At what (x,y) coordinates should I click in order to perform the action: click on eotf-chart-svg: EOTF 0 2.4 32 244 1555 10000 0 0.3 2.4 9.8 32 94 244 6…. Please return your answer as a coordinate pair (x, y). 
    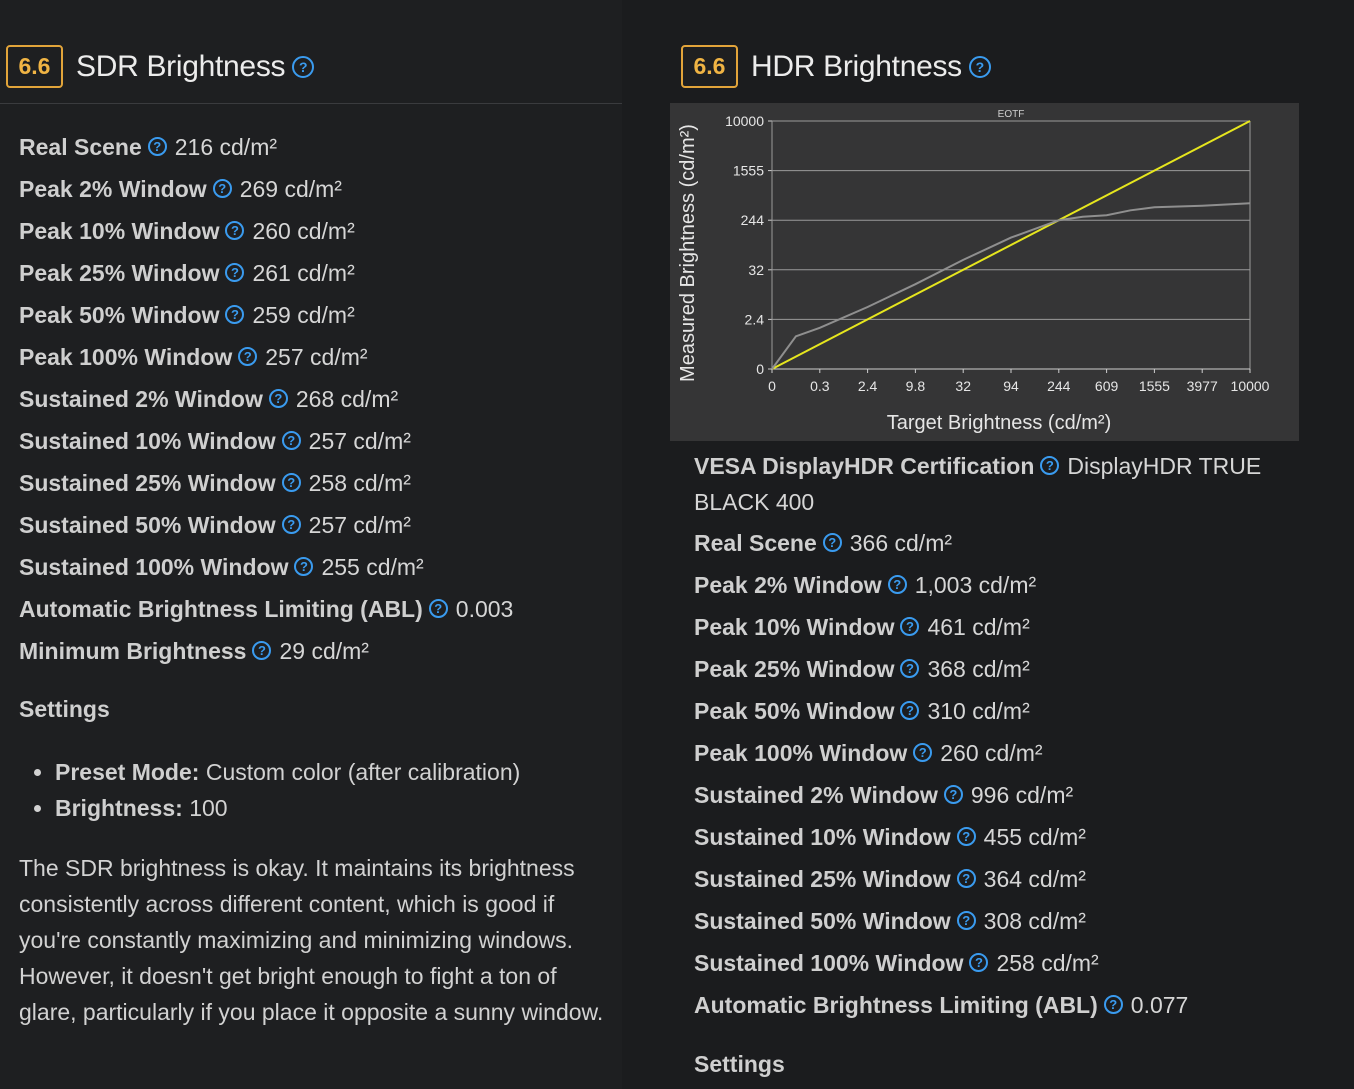
    Looking at the image, I should click on (984, 272).